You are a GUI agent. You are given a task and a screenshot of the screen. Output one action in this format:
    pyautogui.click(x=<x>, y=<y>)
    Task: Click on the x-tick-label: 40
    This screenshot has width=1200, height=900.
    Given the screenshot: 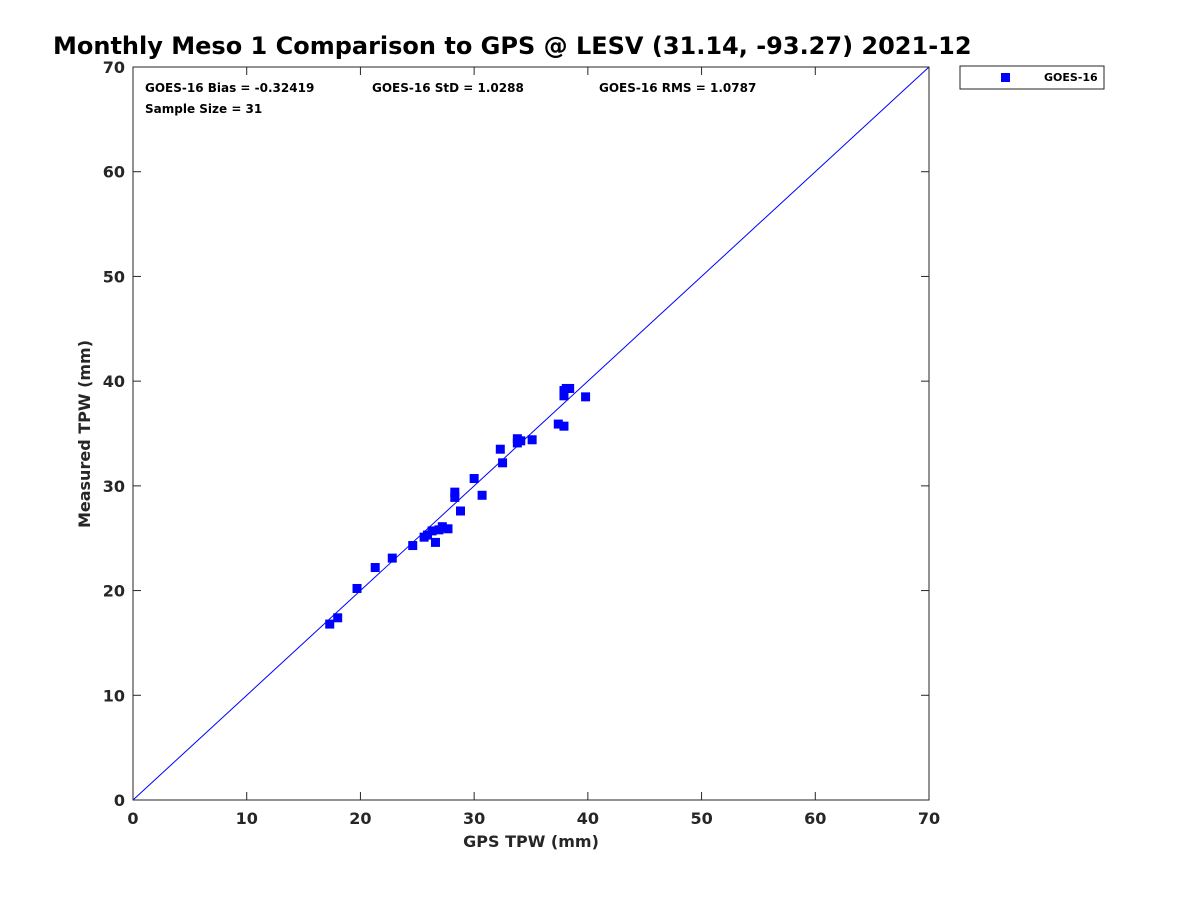 What is the action you would take?
    pyautogui.click(x=588, y=818)
    